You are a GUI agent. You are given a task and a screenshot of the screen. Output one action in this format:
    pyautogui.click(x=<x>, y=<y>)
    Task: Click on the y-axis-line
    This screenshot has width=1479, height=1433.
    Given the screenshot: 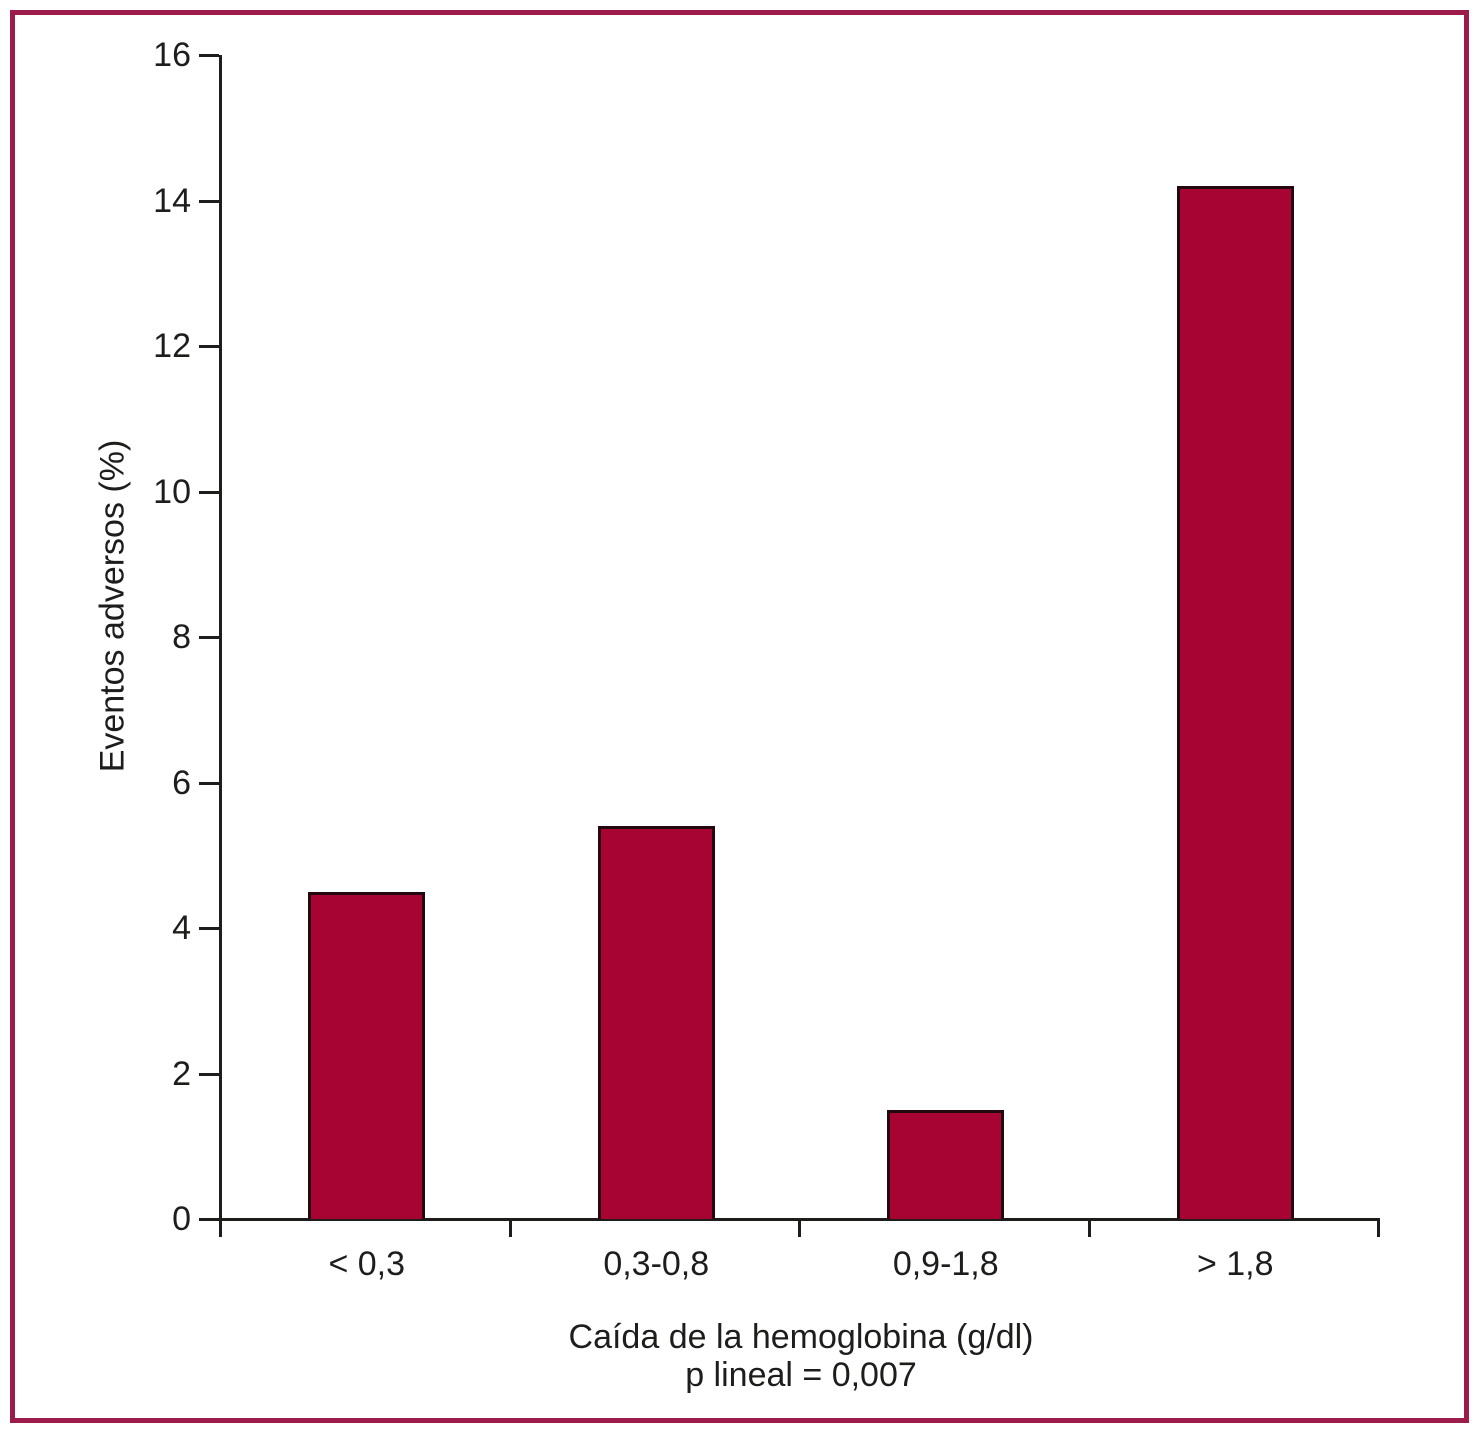 What is the action you would take?
    pyautogui.click(x=220, y=646)
    